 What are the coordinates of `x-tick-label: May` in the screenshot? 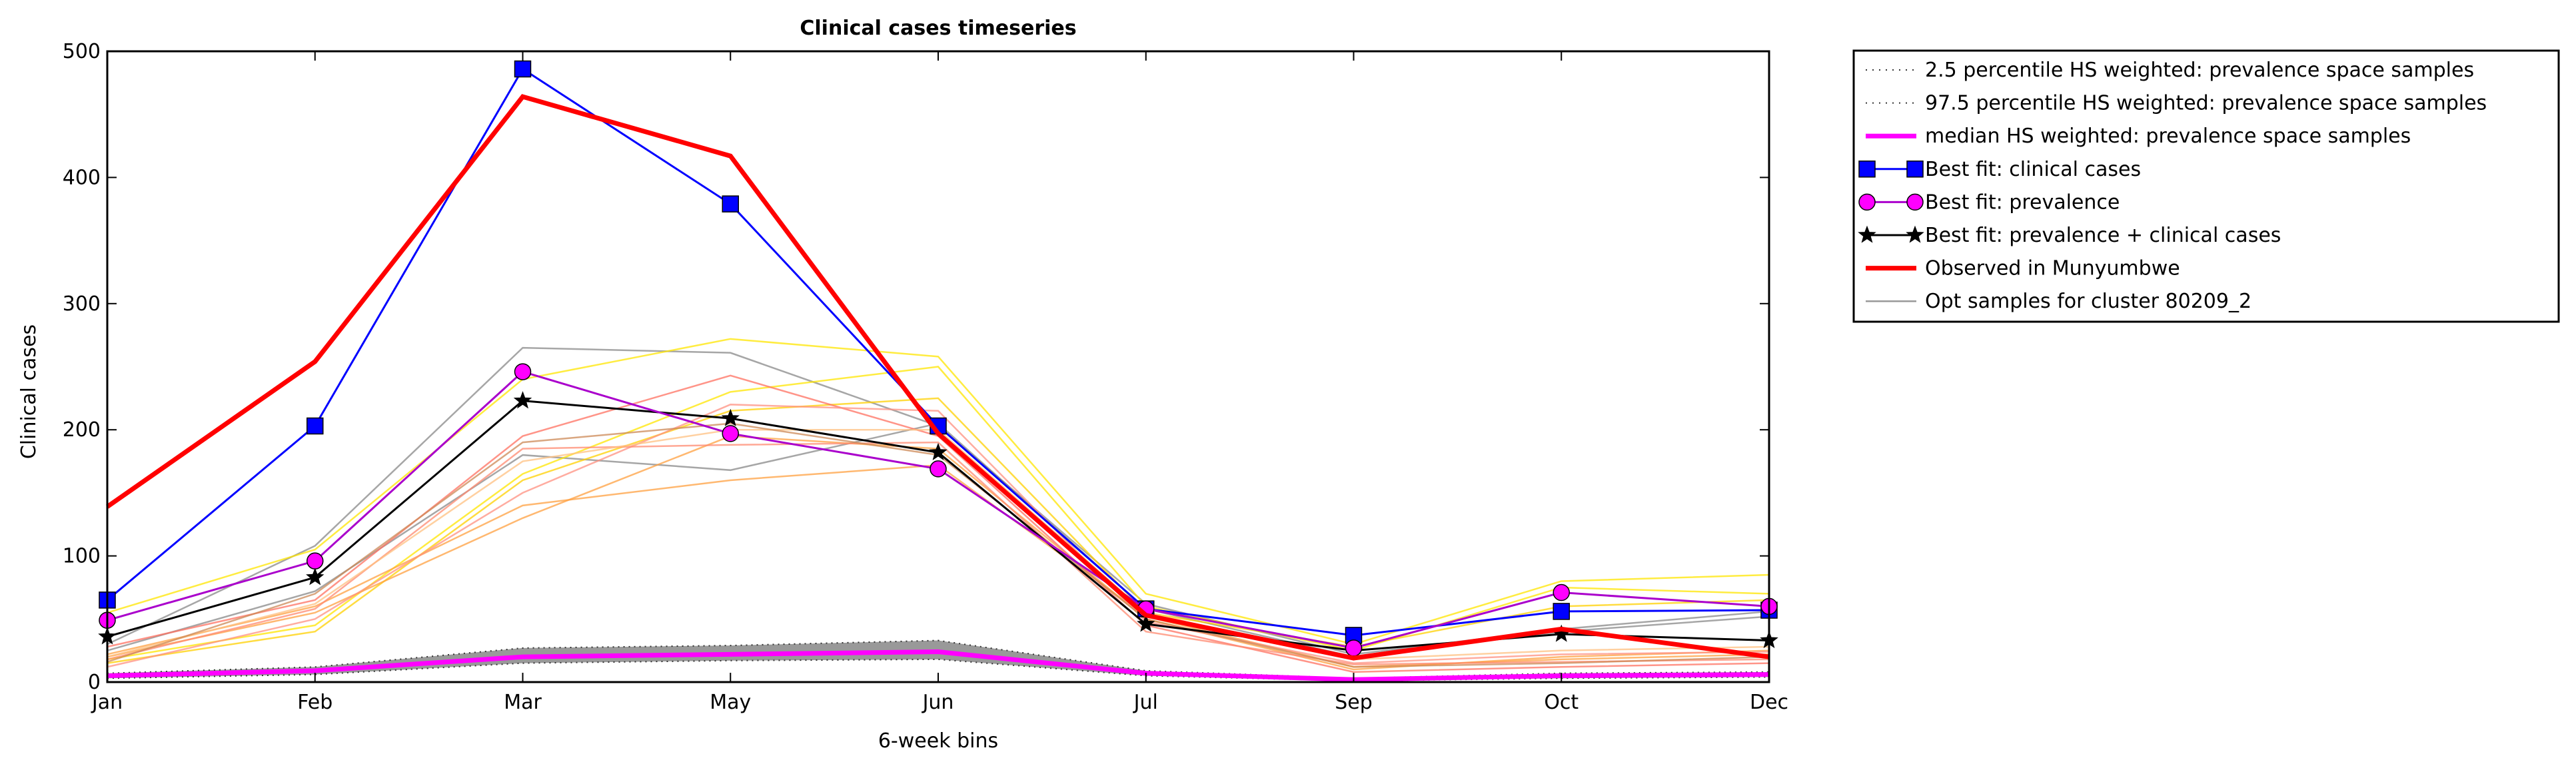 It's located at (730, 702).